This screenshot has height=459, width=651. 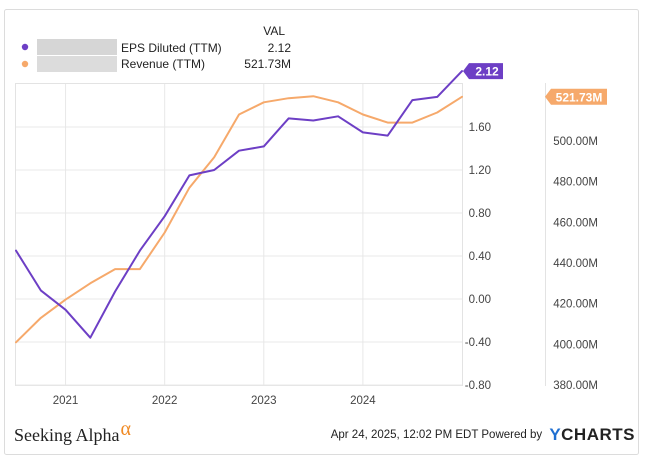 What do you see at coordinates (25, 47) in the screenshot?
I see `legend-marker-eps` at bounding box center [25, 47].